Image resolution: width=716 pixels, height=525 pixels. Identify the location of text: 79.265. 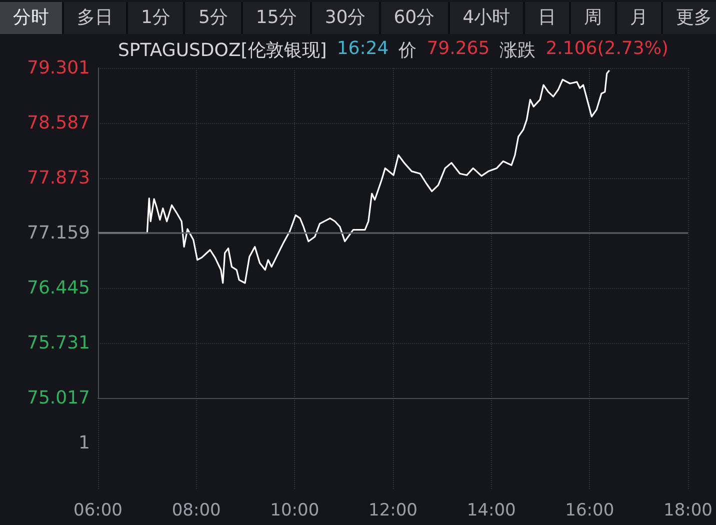
(458, 49).